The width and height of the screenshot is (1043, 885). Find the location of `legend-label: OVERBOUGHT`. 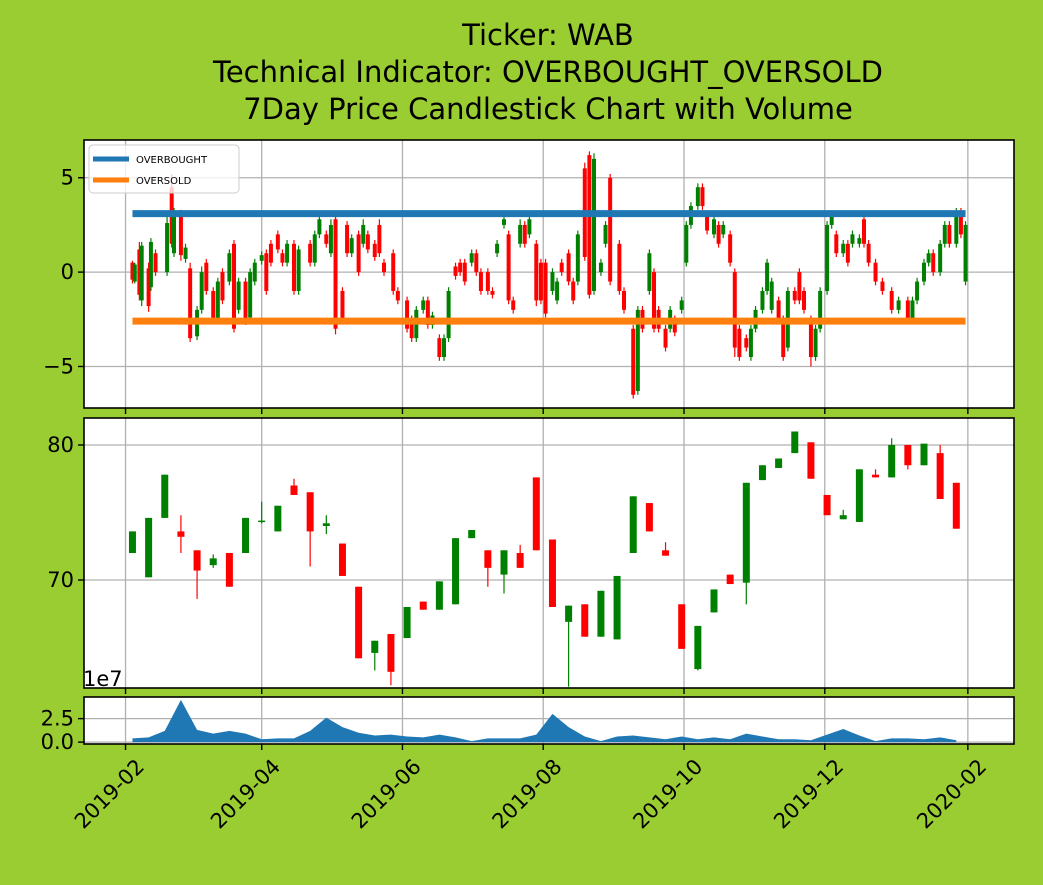

legend-label: OVERBOUGHT is located at coordinates (172, 160).